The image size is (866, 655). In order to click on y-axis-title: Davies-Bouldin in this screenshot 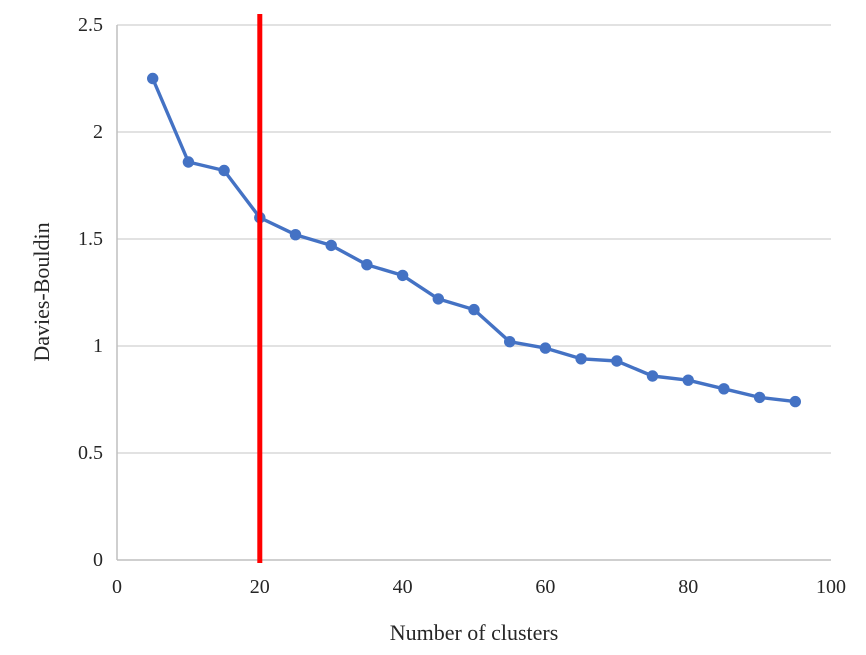, I will do `click(41, 292)`.